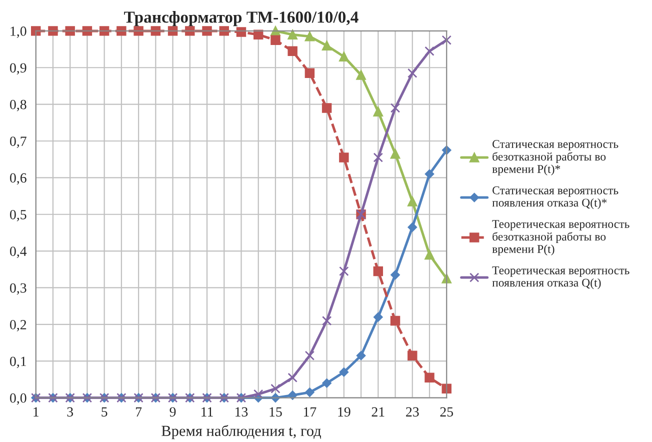  What do you see at coordinates (242, 432) in the screenshot?
I see `x-axis-title: Время наблюдения t, год` at bounding box center [242, 432].